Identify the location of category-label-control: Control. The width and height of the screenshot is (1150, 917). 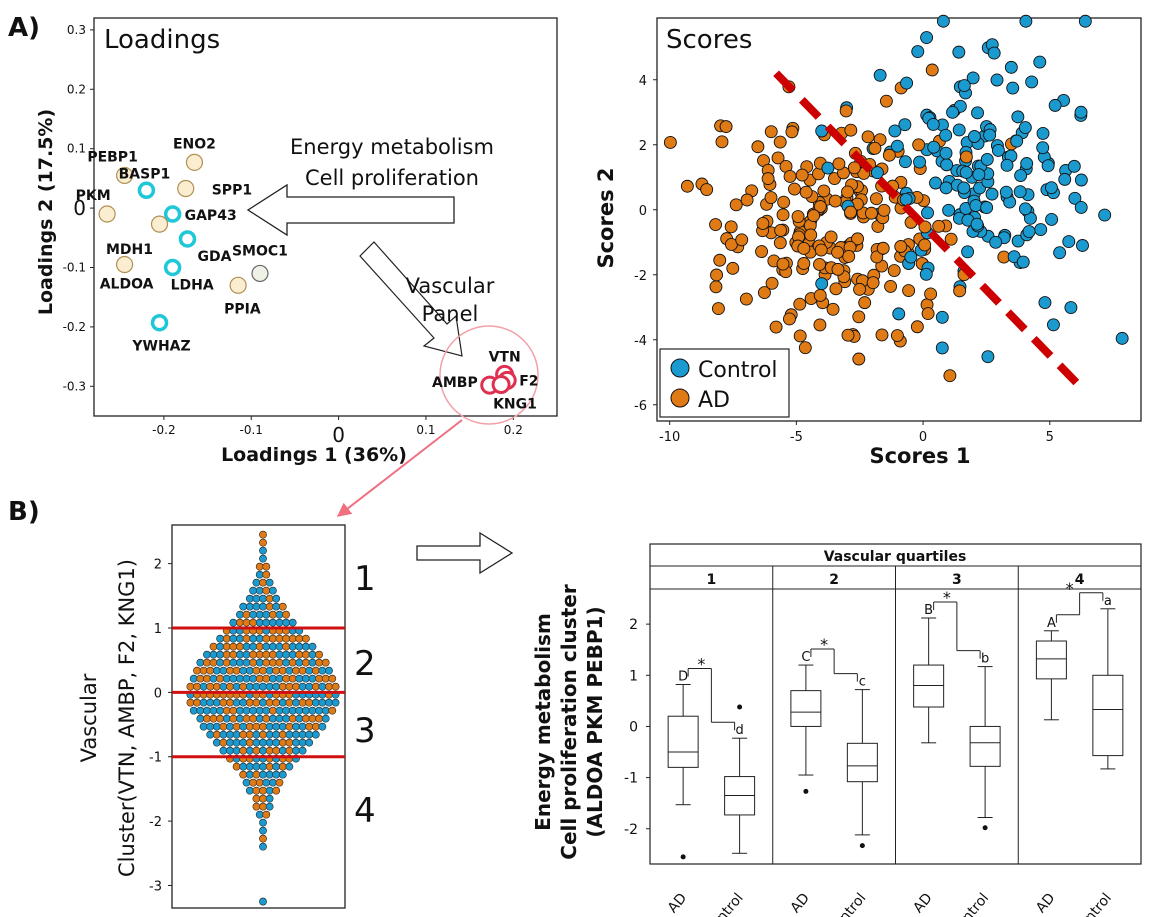
(1092, 903).